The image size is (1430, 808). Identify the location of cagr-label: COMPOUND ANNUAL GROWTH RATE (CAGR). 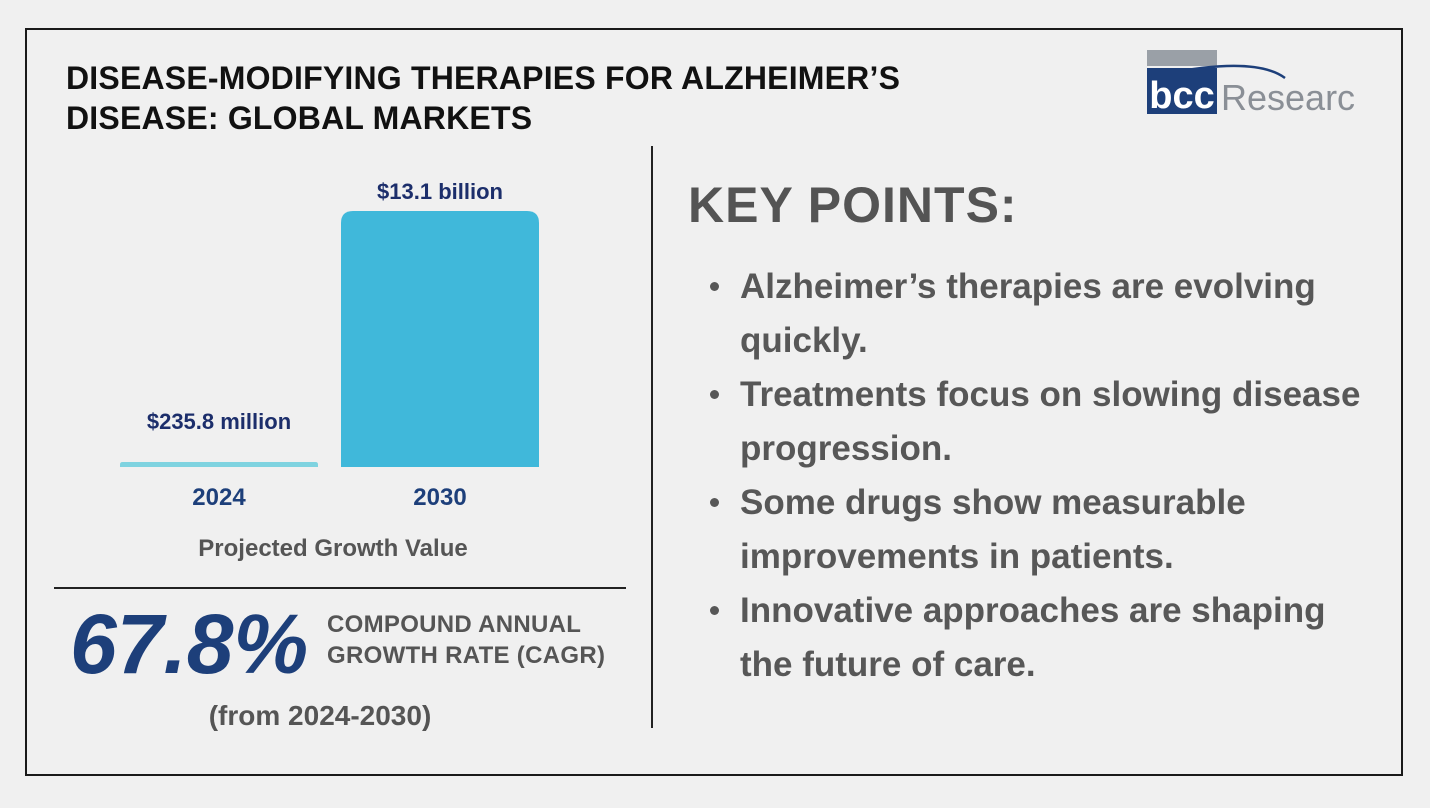
(466, 640).